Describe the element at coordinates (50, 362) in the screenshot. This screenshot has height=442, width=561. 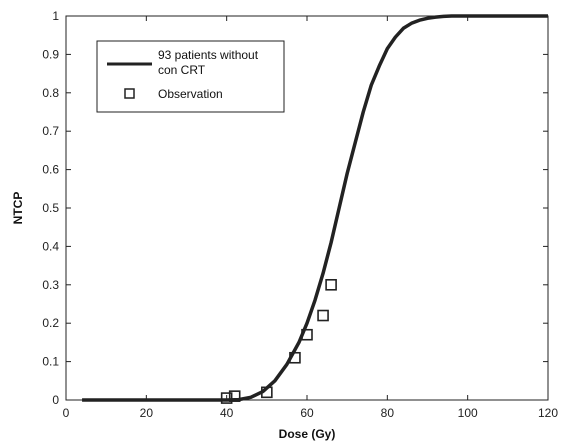
I see `y-tick-label: 0.1` at that location.